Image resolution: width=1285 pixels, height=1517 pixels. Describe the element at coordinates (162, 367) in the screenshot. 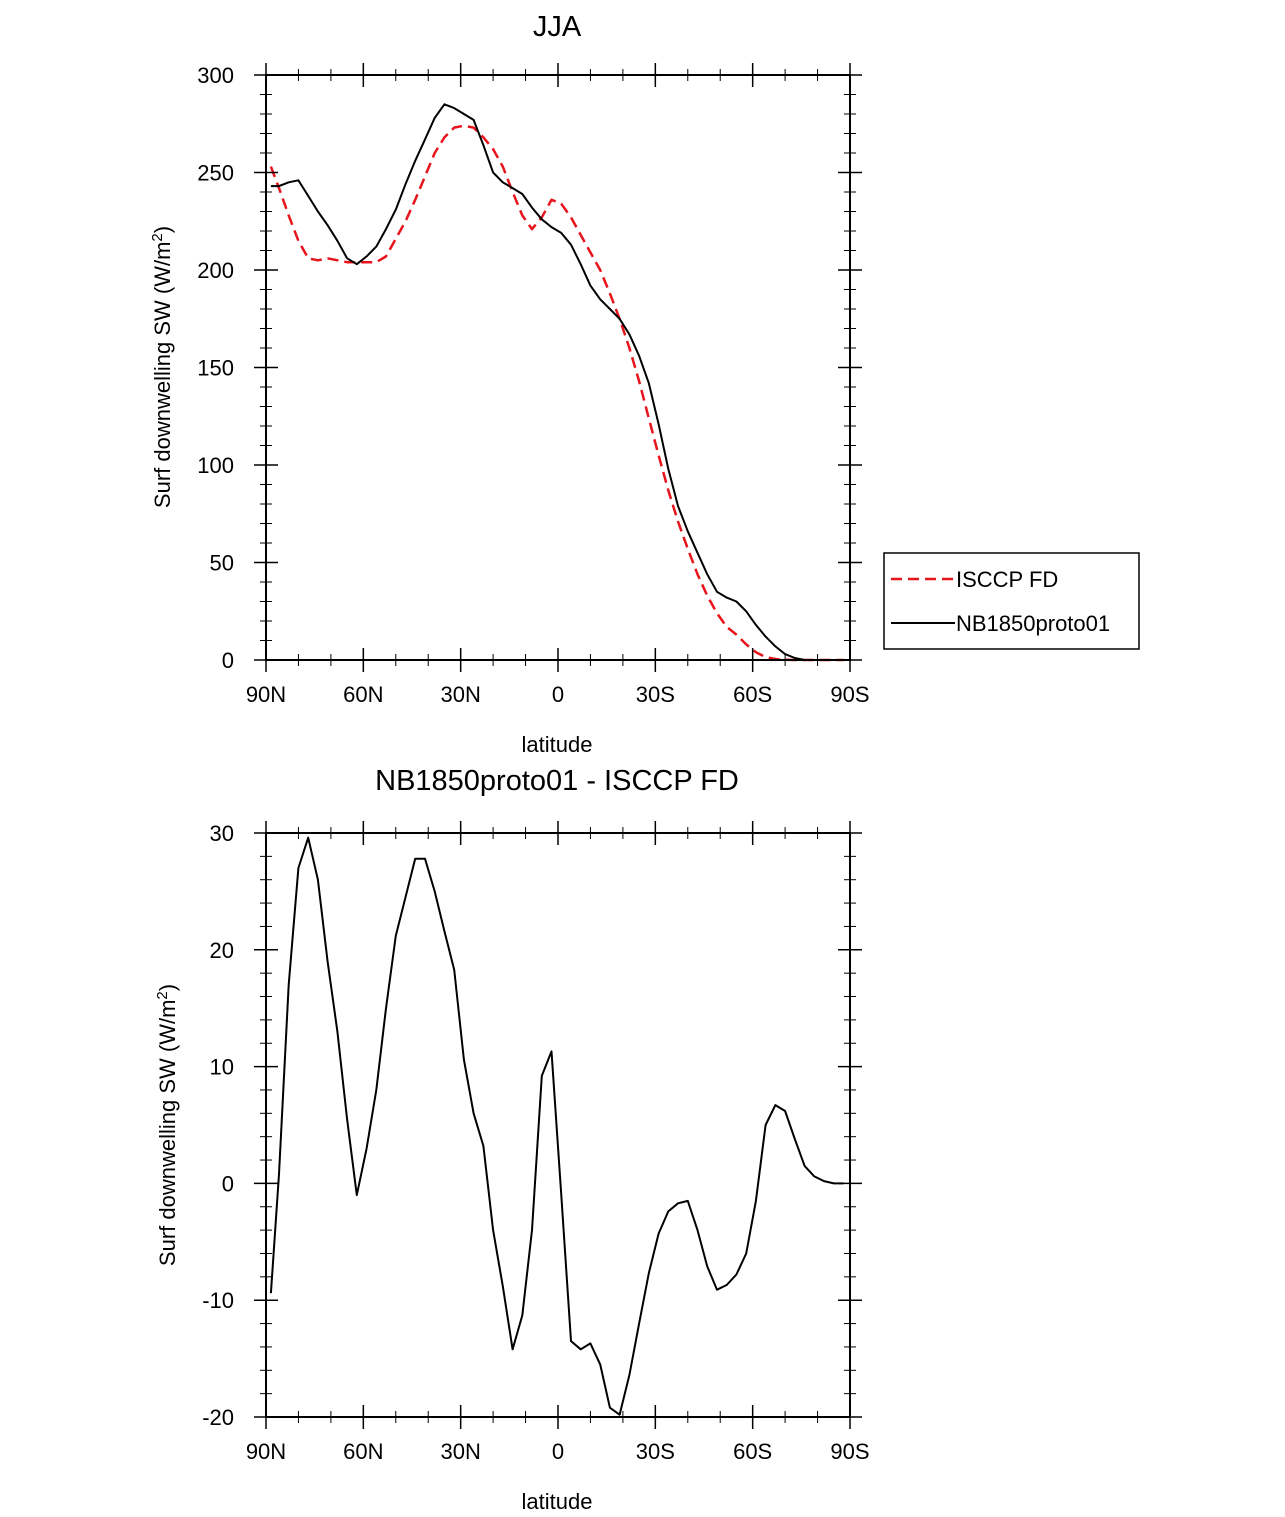

I see `top-y-axis-title: Surf downwelling SW (W/m2)` at that location.